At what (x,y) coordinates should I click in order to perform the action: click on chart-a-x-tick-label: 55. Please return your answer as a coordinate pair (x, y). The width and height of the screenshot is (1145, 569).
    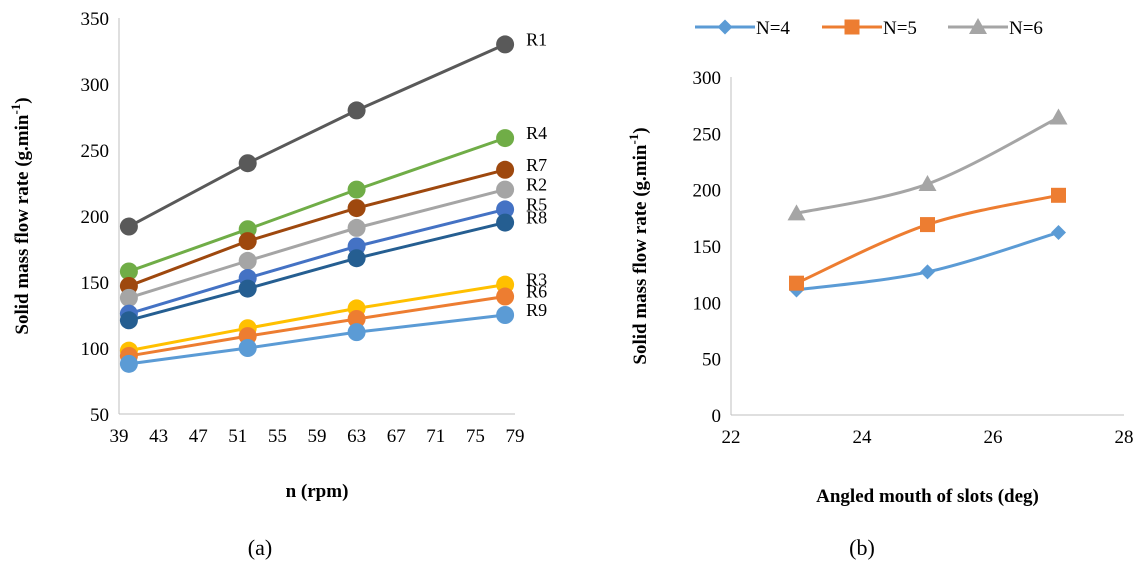
    Looking at the image, I should click on (277, 436).